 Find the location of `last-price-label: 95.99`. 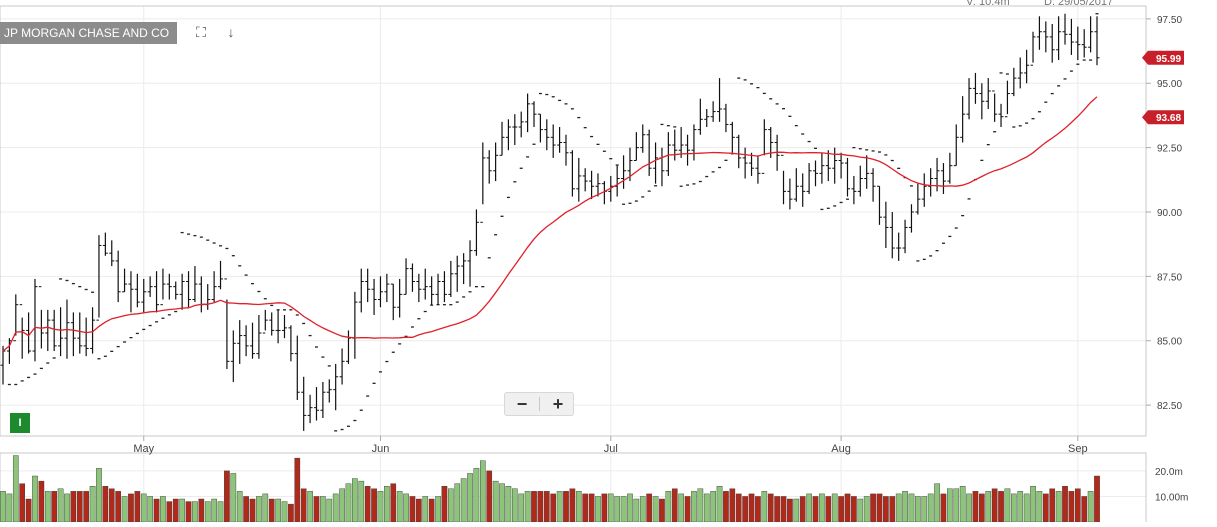

last-price-label: 95.99 is located at coordinates (1163, 57).